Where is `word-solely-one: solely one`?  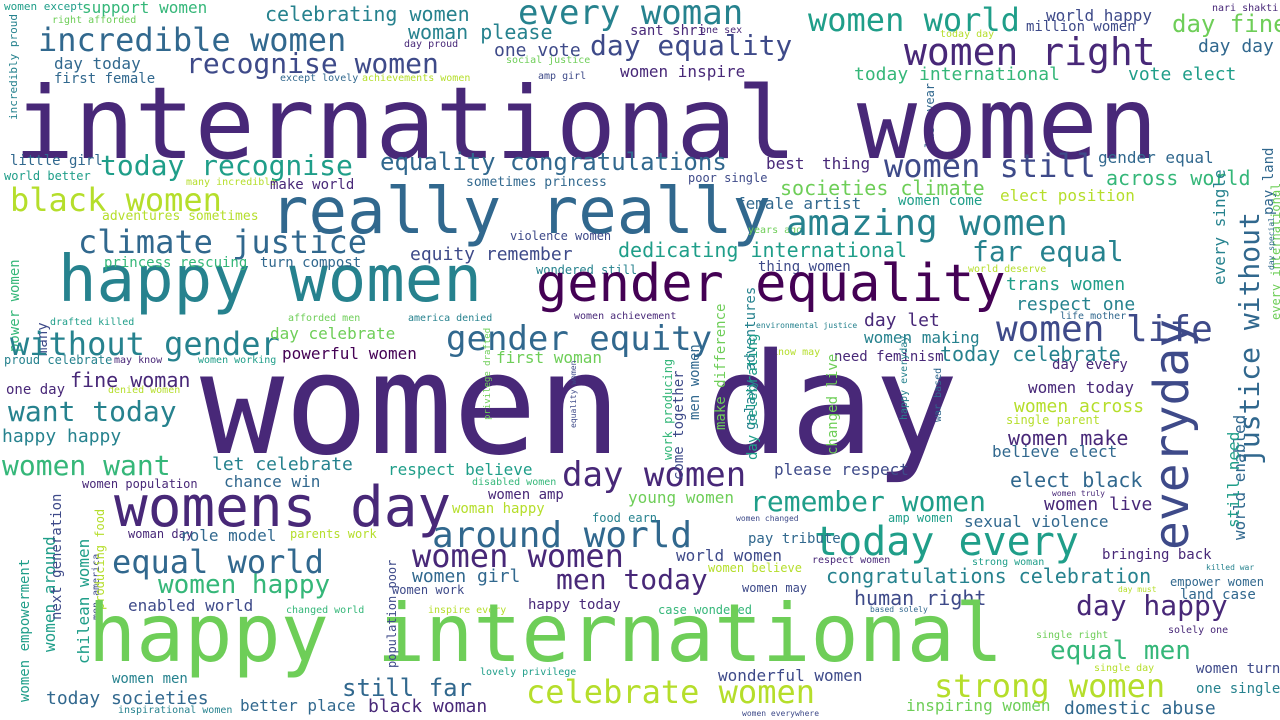
word-solely-one: solely one is located at coordinates (1198, 630).